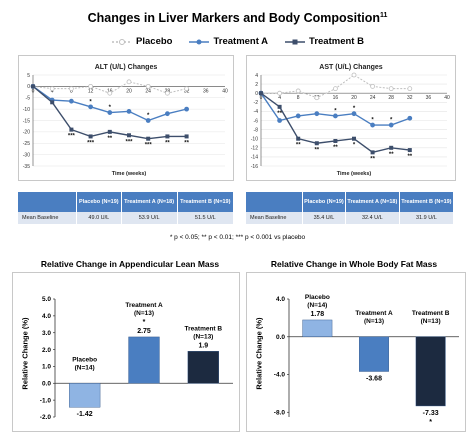  What do you see at coordinates (254, 158) in the screenshot?
I see `ast-y-tick-label: -14` at bounding box center [254, 158].